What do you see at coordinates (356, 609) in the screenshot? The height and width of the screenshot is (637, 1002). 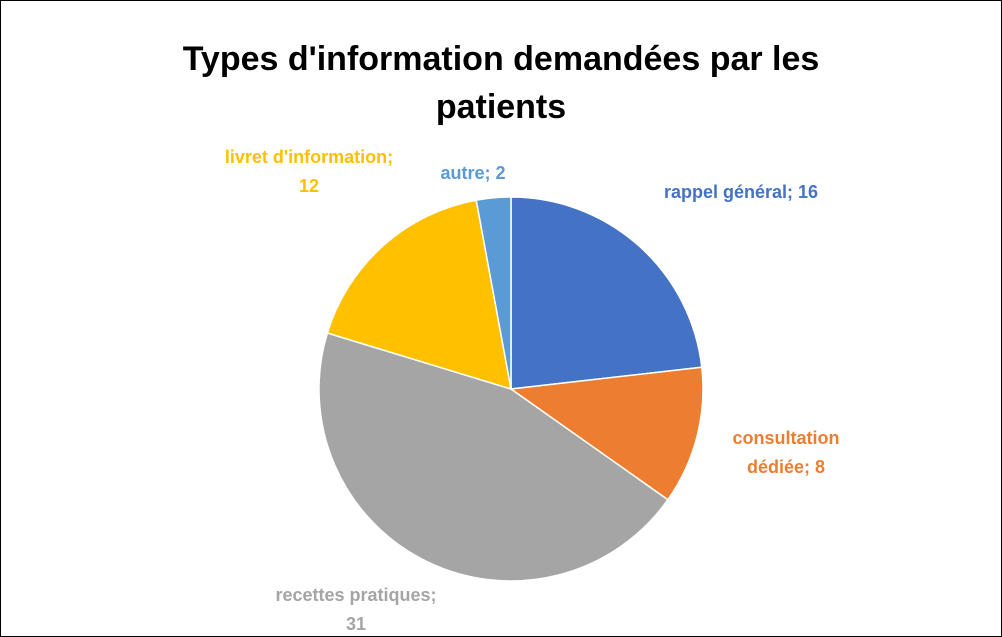 I see `data-label: recettes pratiques; 31` at bounding box center [356, 609].